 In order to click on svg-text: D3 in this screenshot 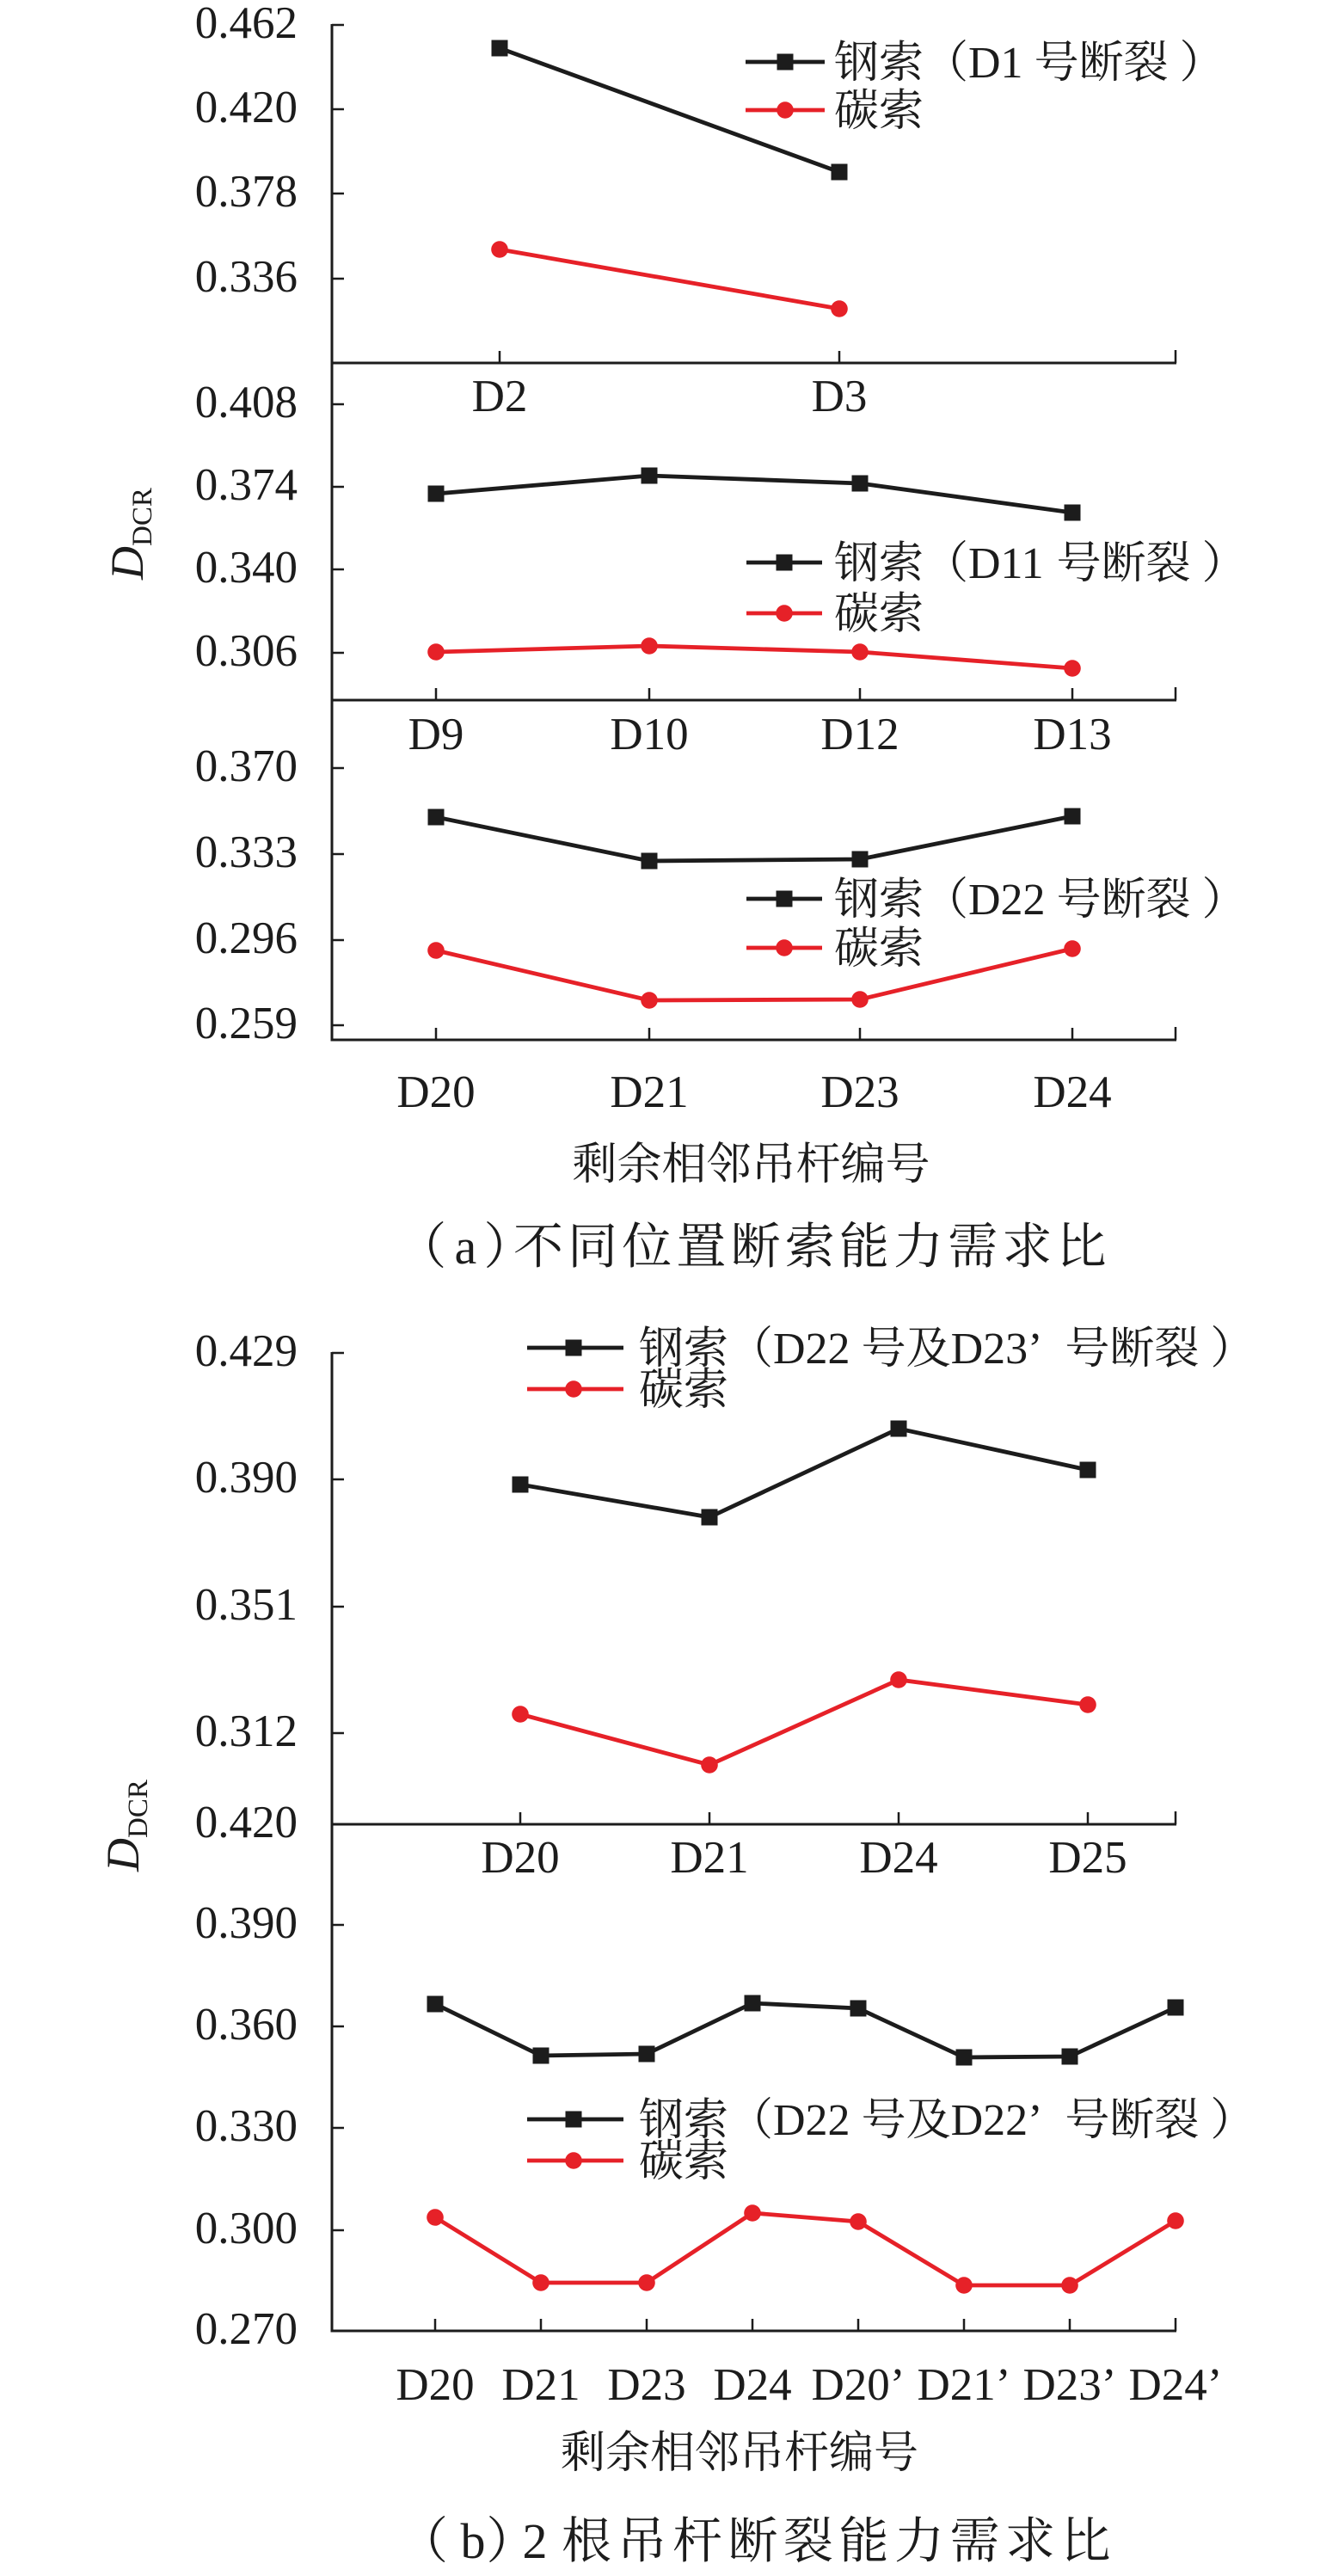, I will do `click(840, 396)`.